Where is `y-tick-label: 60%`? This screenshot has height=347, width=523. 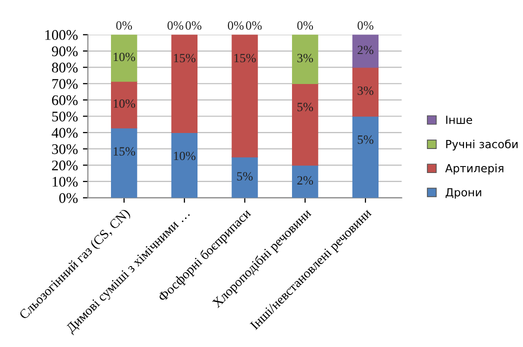
y-tick-label: 60% is located at coordinates (65, 100).